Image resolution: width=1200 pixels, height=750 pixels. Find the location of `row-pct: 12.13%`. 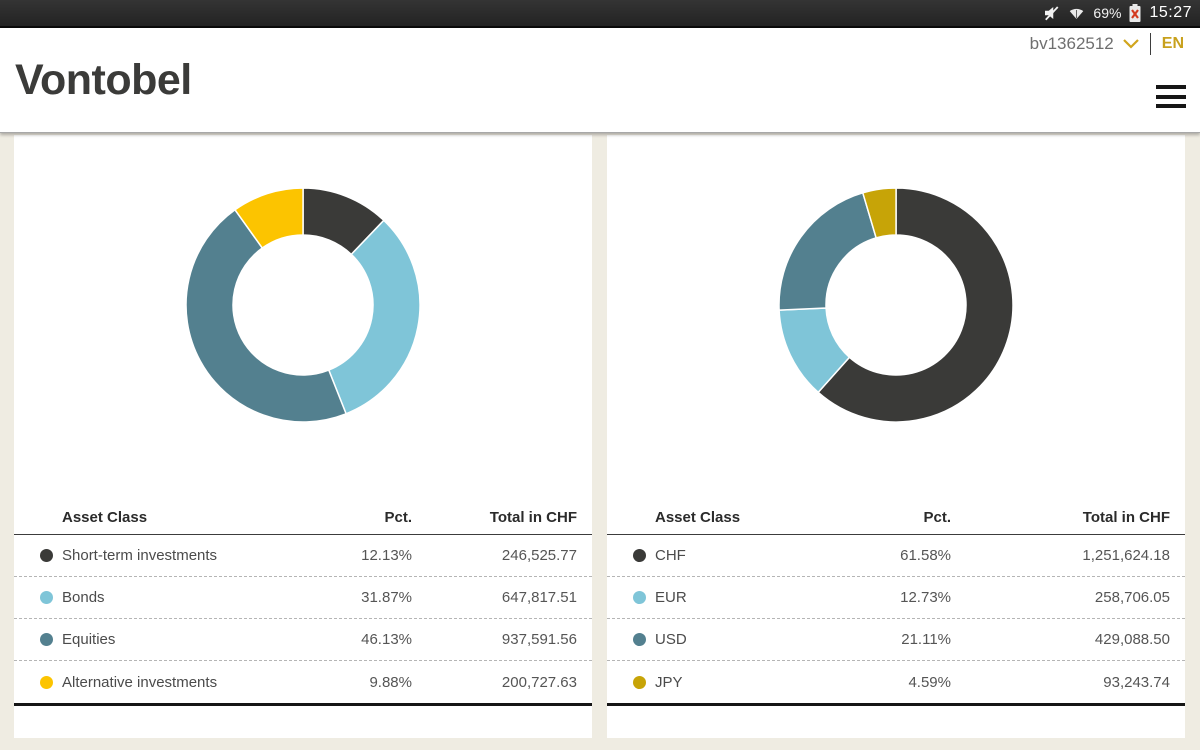

row-pct: 12.13% is located at coordinates (386, 555).